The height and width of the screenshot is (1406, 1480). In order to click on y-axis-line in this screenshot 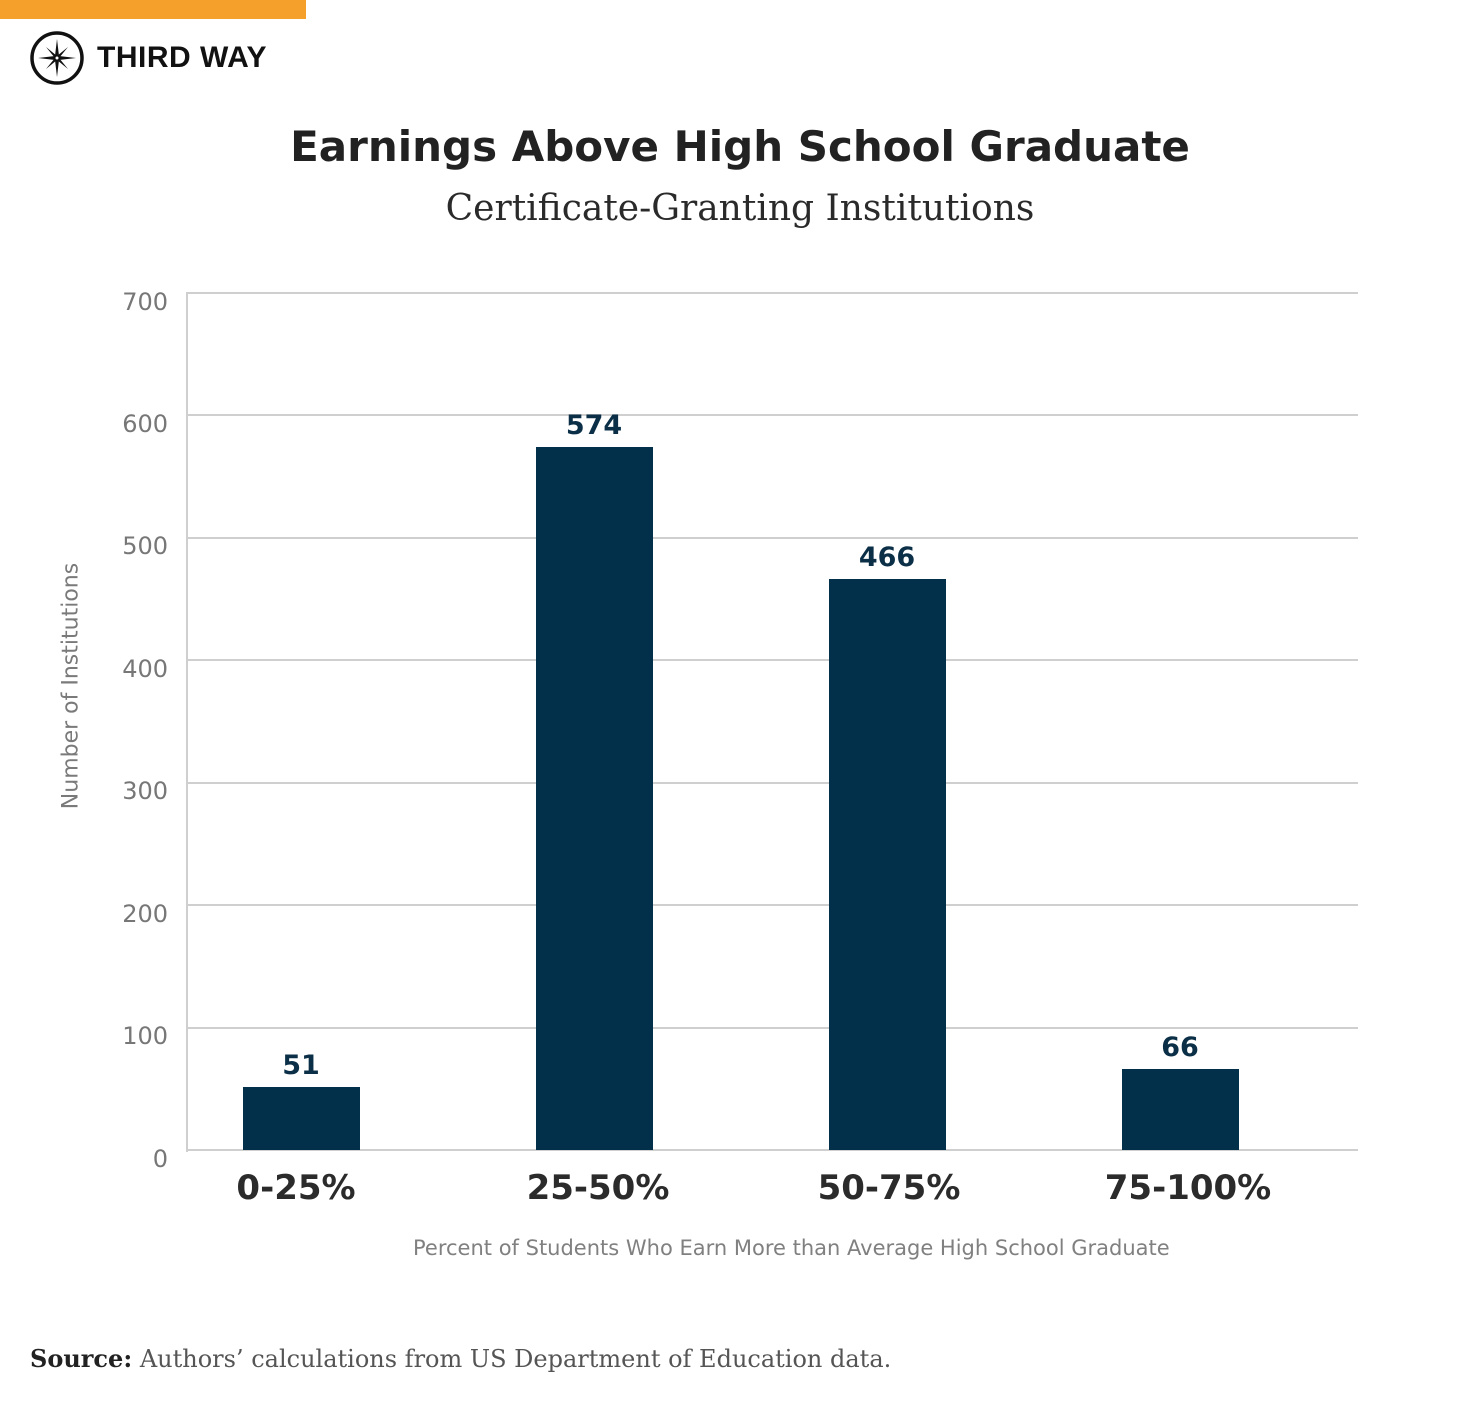, I will do `click(187, 722)`.